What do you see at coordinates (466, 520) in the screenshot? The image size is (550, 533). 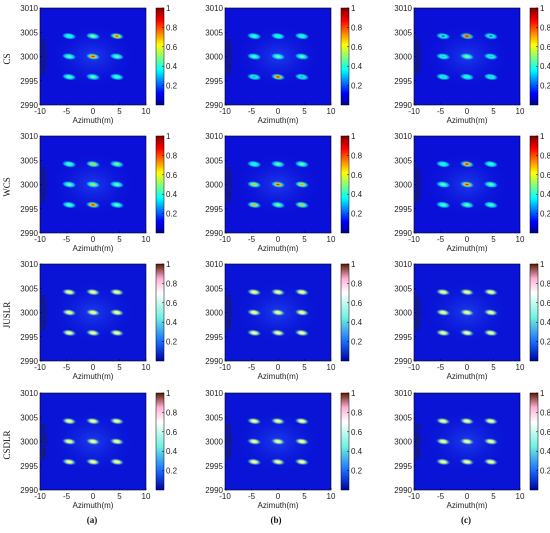 I see `column-label-c: (c)` at bounding box center [466, 520].